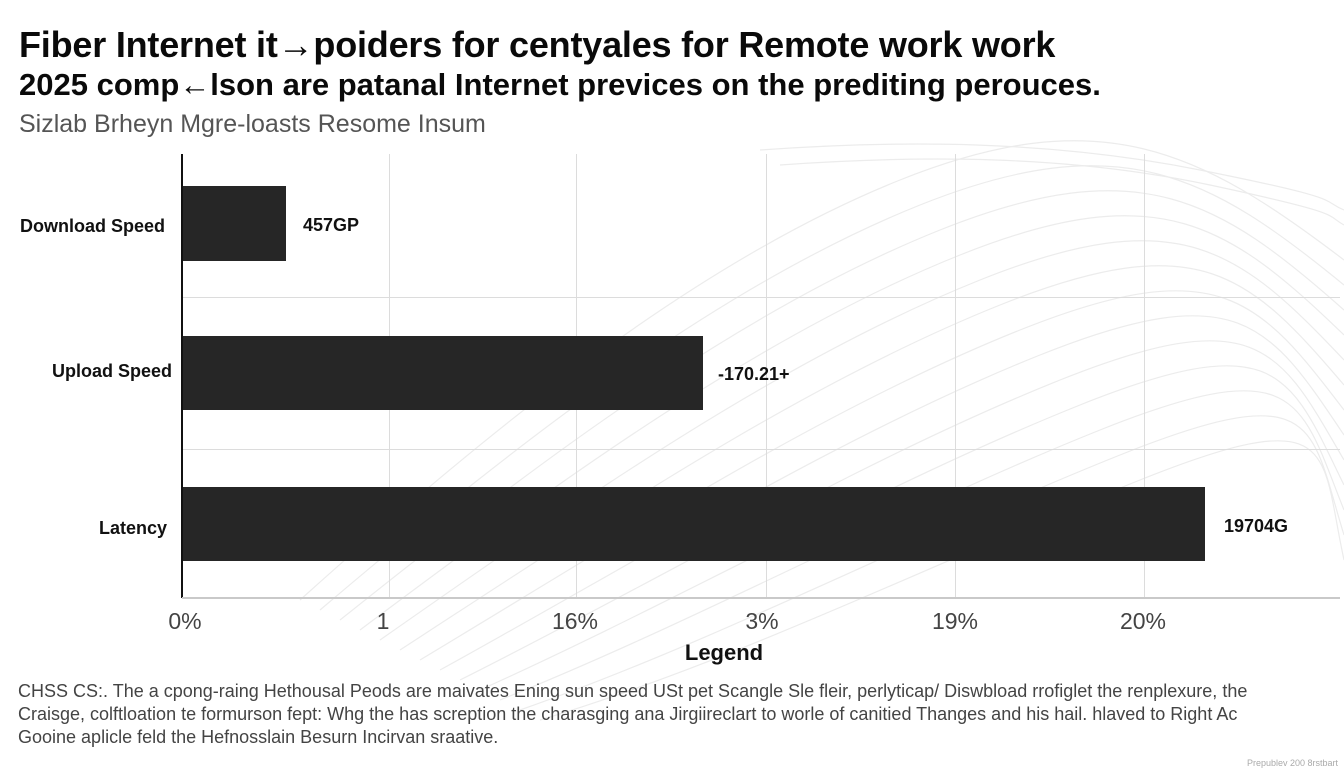 Image resolution: width=1344 pixels, height=768 pixels. What do you see at coordinates (1143, 621) in the screenshot?
I see `x-tick-label: 20%` at bounding box center [1143, 621].